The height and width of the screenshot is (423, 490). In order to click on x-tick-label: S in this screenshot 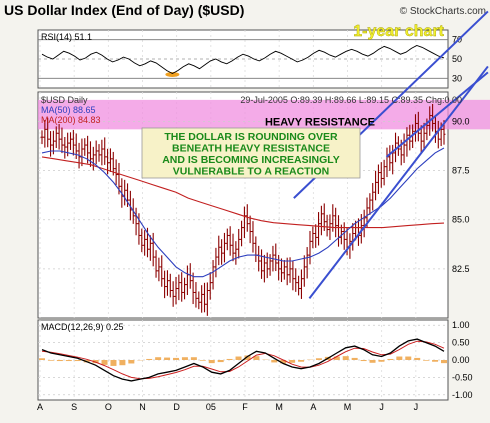, I will do `click(74, 407)`.